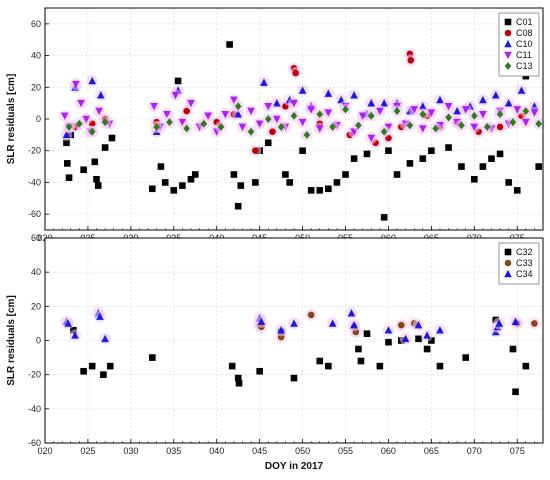 The width and height of the screenshot is (550, 480). What do you see at coordinates (36, 24) in the screenshot?
I see `y-tick-label: 60` at bounding box center [36, 24].